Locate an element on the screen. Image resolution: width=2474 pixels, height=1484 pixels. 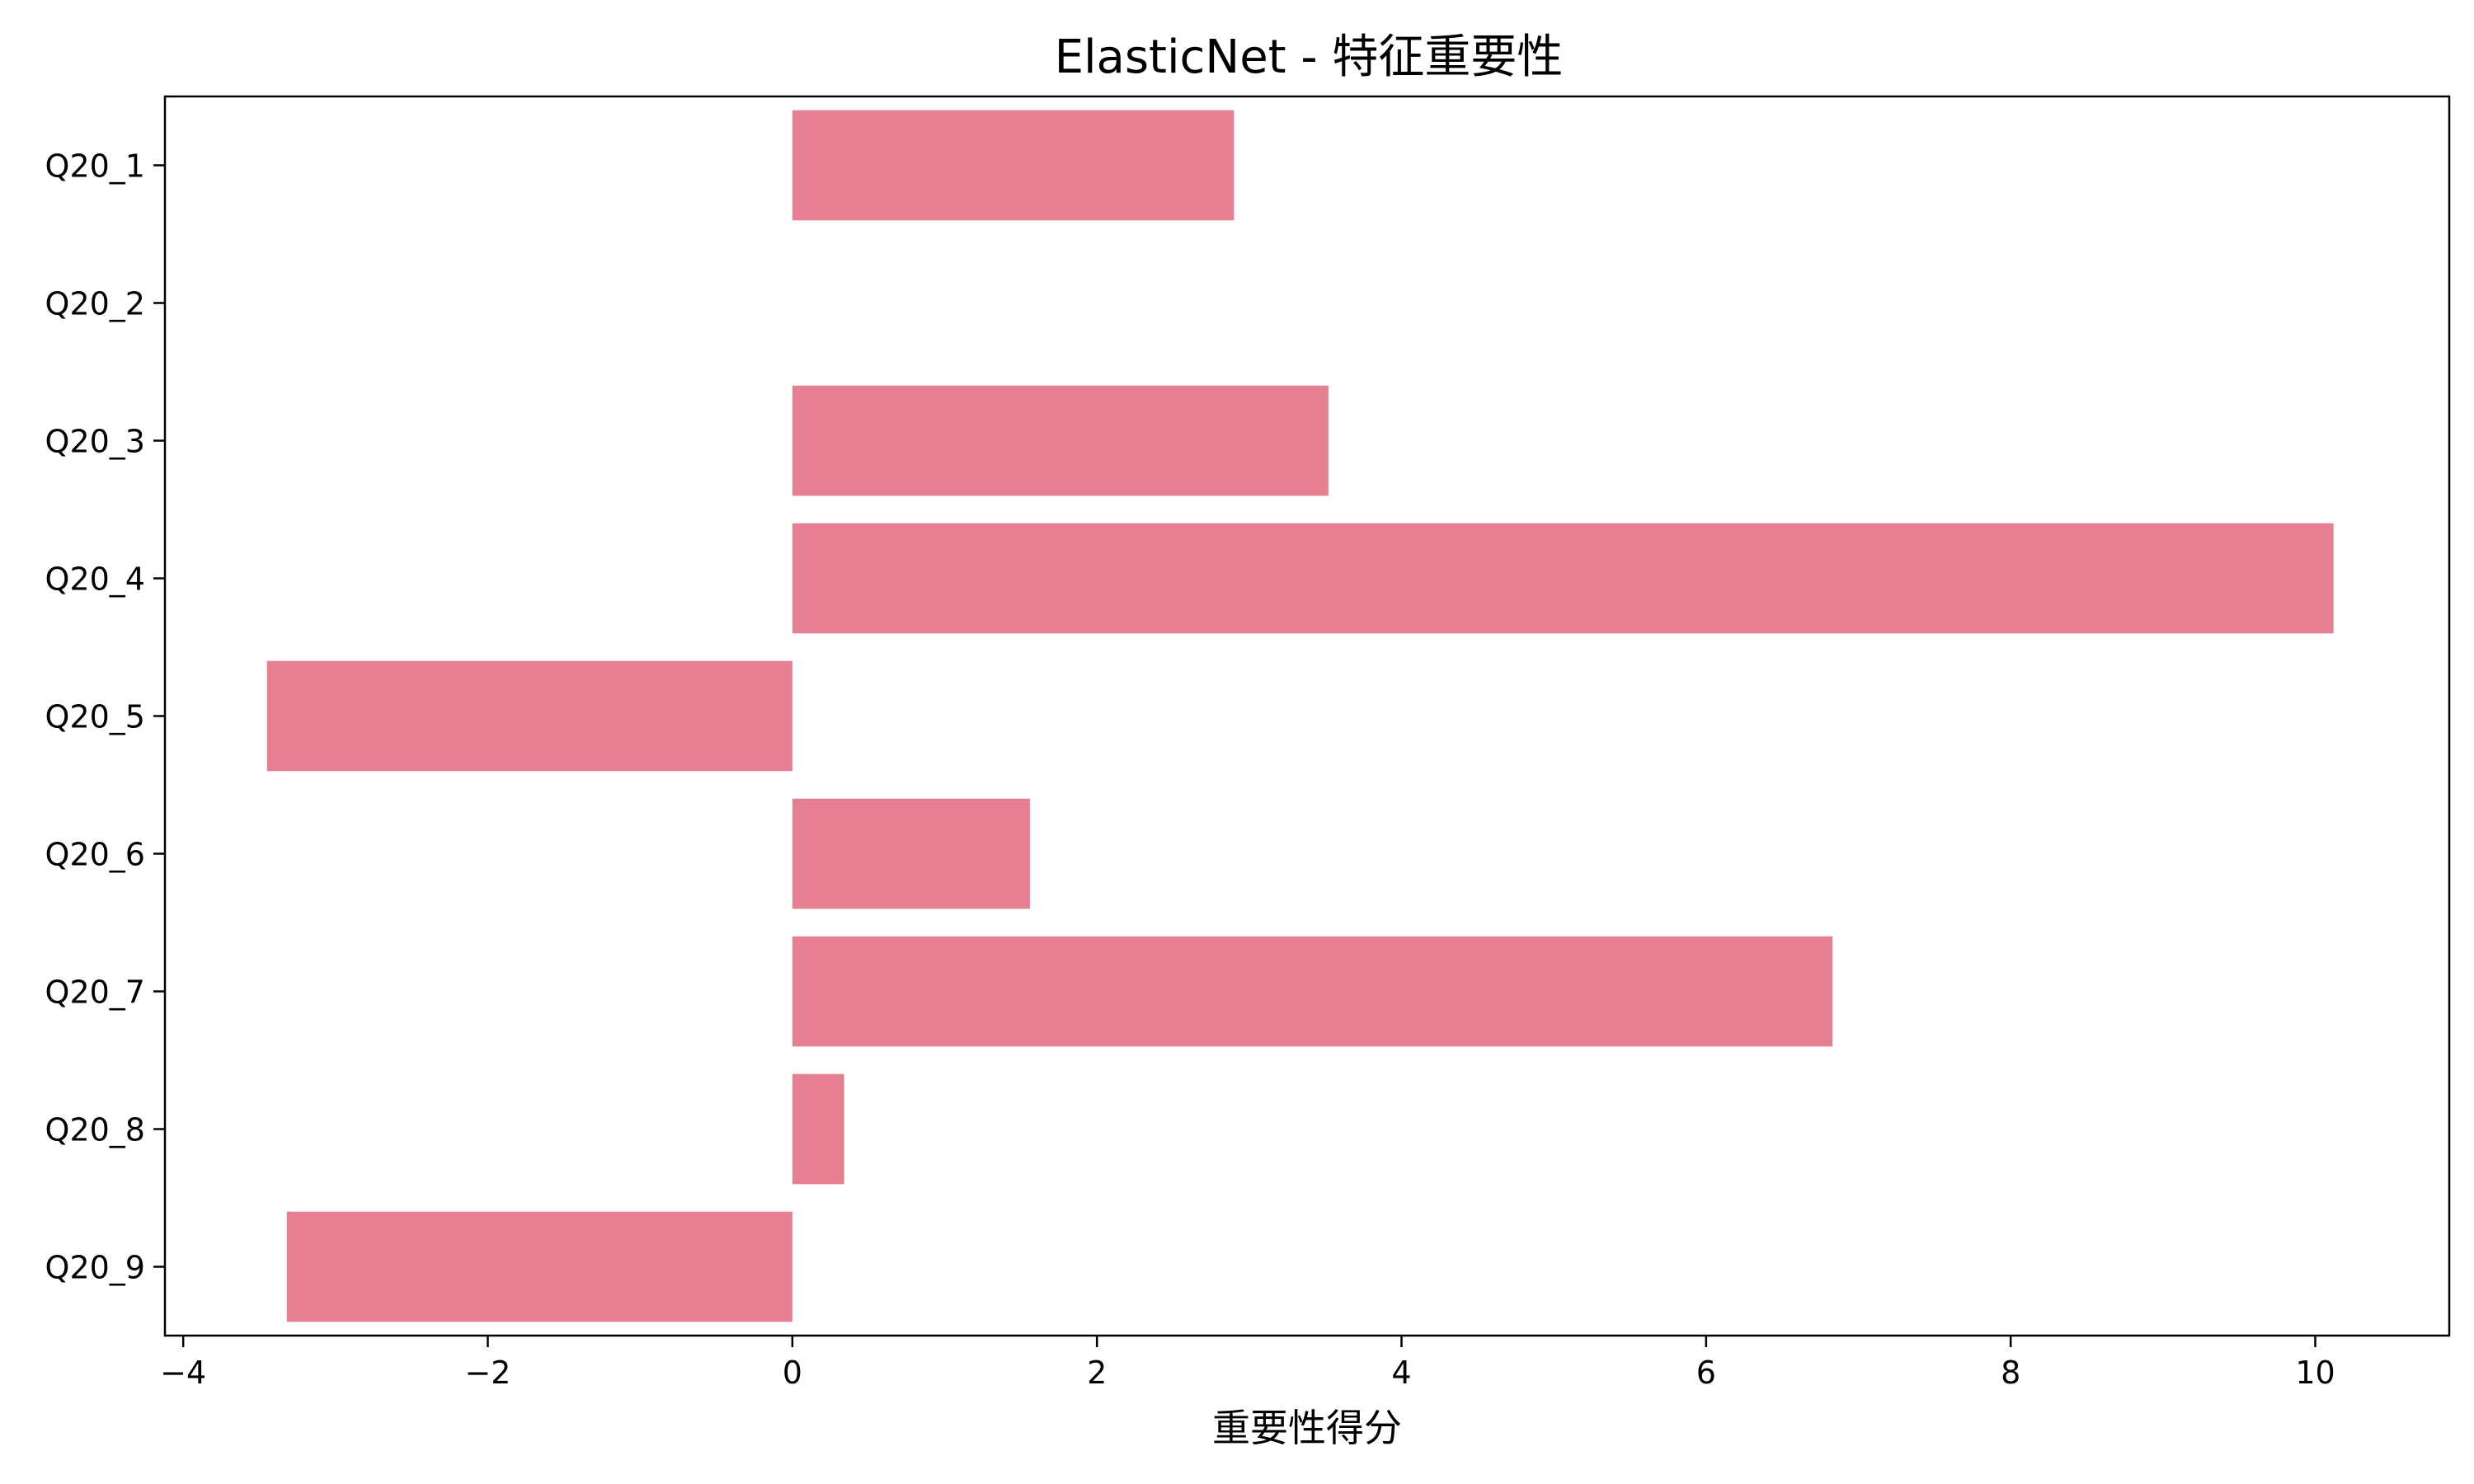
x-axis-label: 重要性得分 is located at coordinates (1307, 1428).